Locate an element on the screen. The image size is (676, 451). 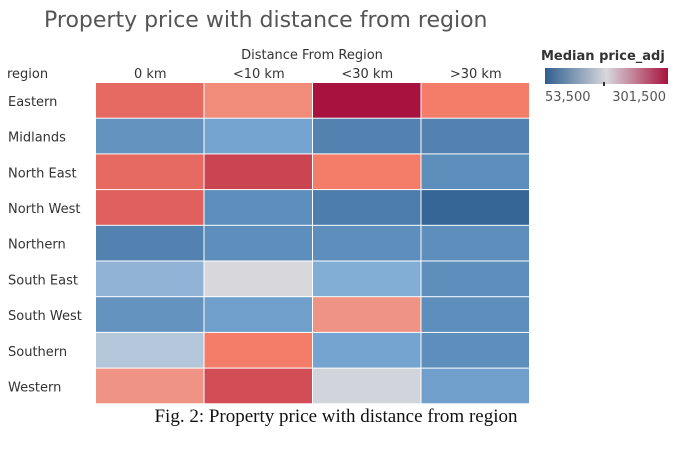
column-label: 0 km is located at coordinates (150, 74).